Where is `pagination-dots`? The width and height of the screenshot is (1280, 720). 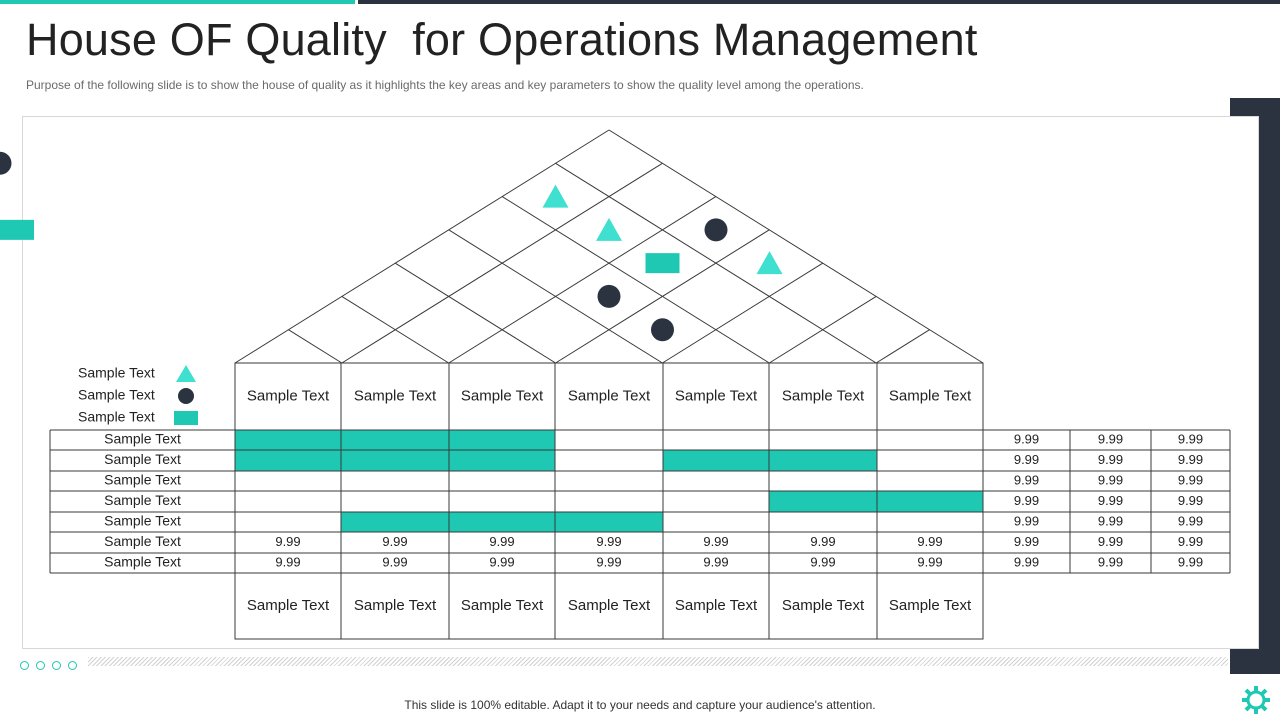 pagination-dots is located at coordinates (52, 666).